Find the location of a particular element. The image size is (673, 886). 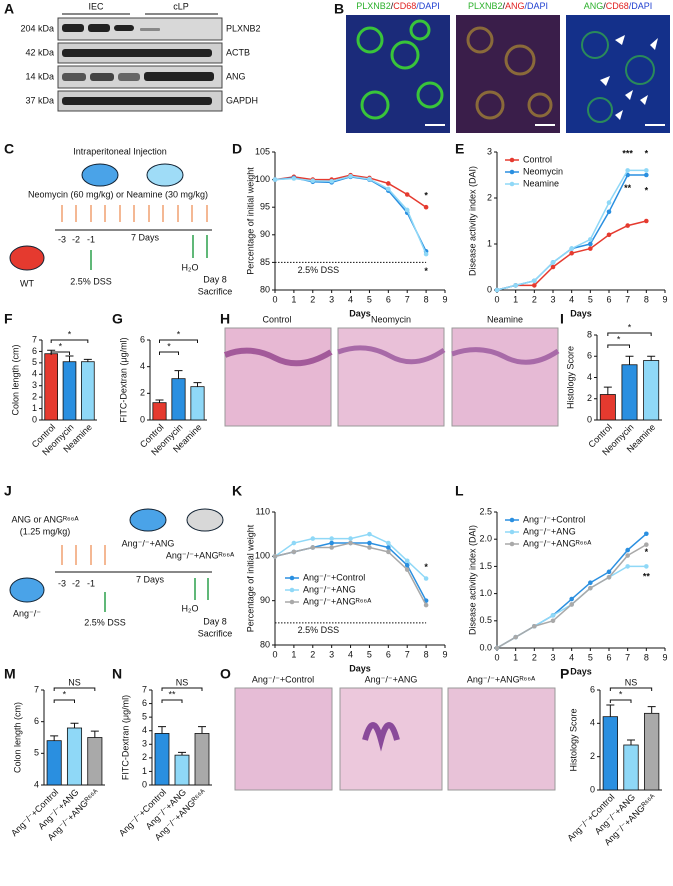

y-tick-label: 1.5 is located at coordinates (485, 566).